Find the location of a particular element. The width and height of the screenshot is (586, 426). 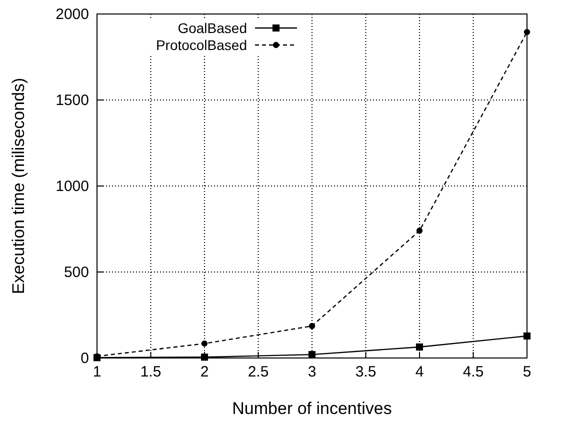

y-tick-label: 1500 is located at coordinates (72, 100).